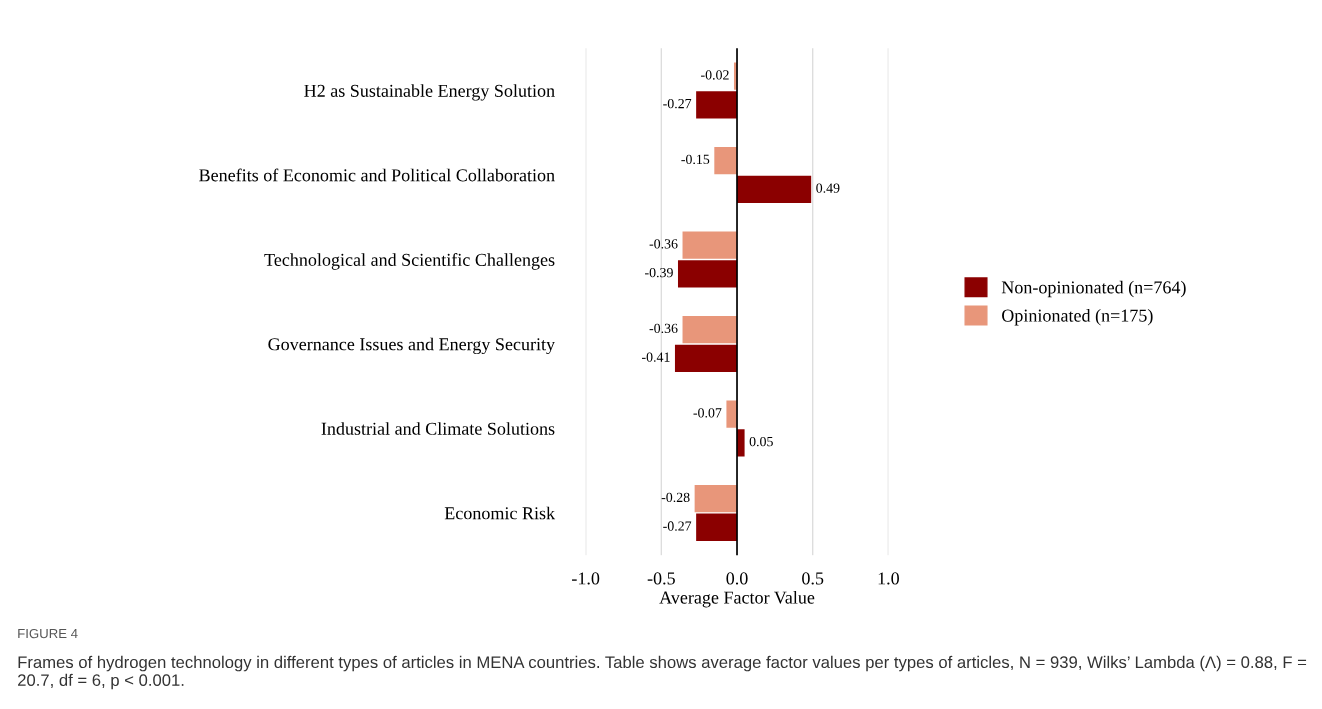  Describe the element at coordinates (377, 175) in the screenshot. I see `y-tick-label: Benefits of Economic and Political Collaboration` at that location.